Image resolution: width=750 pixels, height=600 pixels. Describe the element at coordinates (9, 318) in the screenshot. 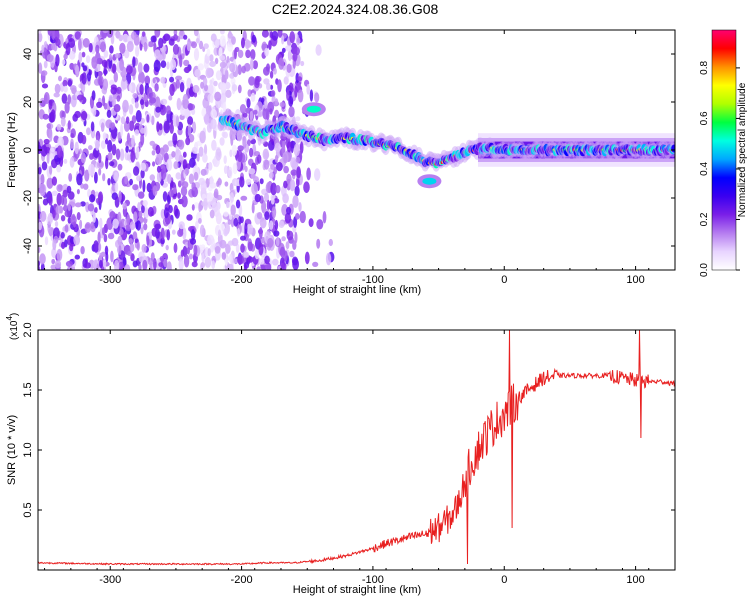

I see `snr-multiplier-exp: 4` at that location.